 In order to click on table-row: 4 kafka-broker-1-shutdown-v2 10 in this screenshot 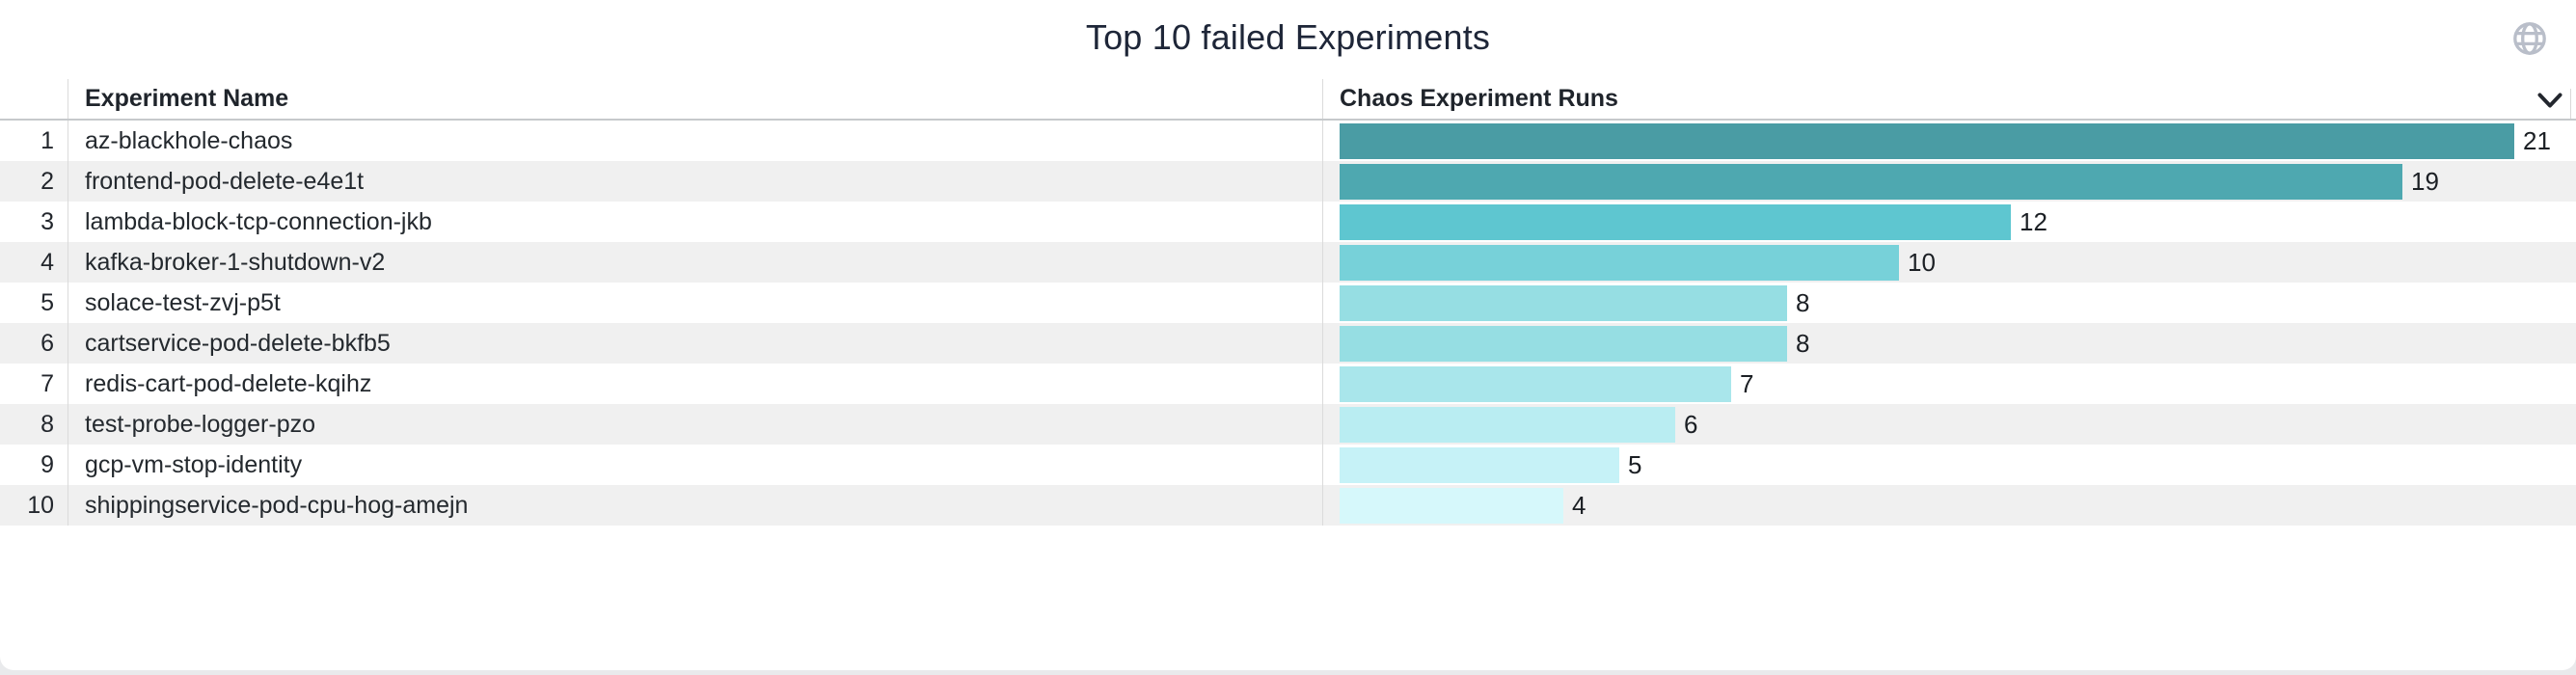, I will do `click(1288, 262)`.